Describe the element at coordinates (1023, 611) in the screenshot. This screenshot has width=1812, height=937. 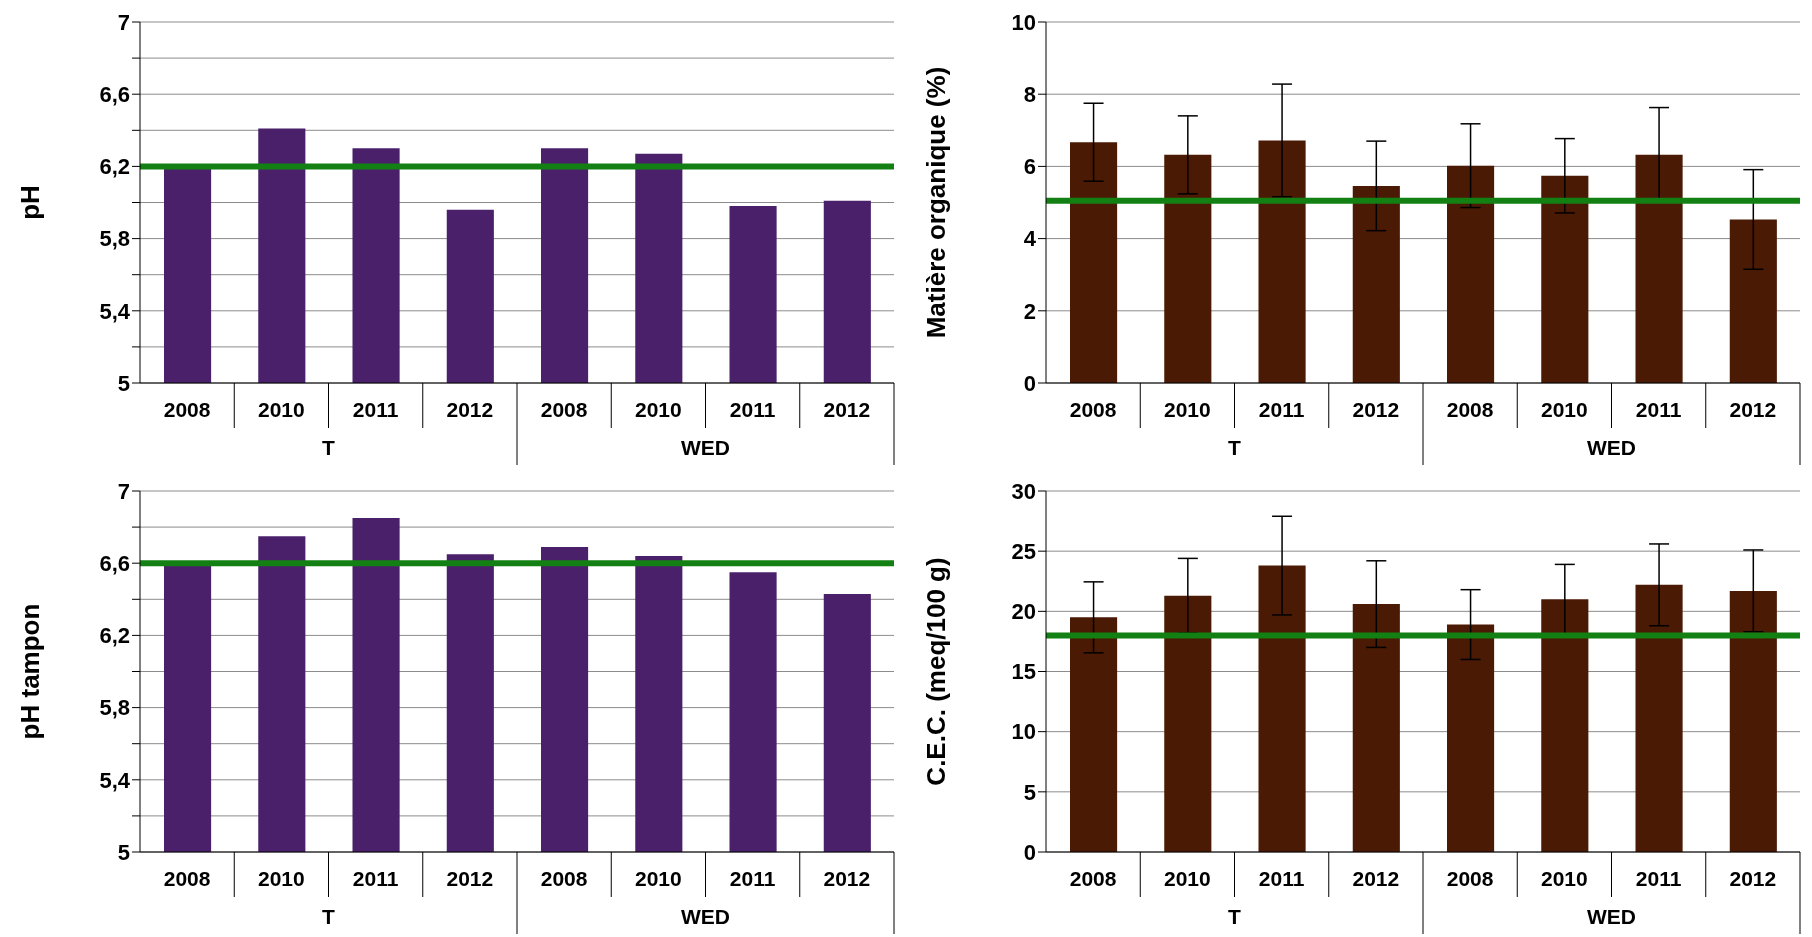
I see `y-tick-label: 20` at that location.